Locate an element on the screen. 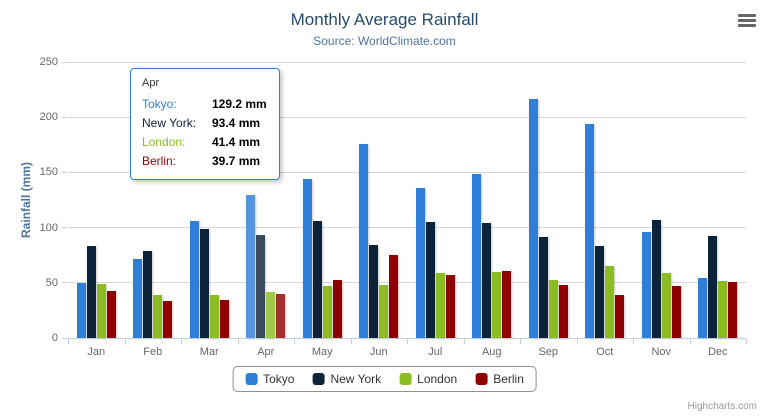  tooltip-row: Tokyo: 129.2 mm is located at coordinates (205, 104).